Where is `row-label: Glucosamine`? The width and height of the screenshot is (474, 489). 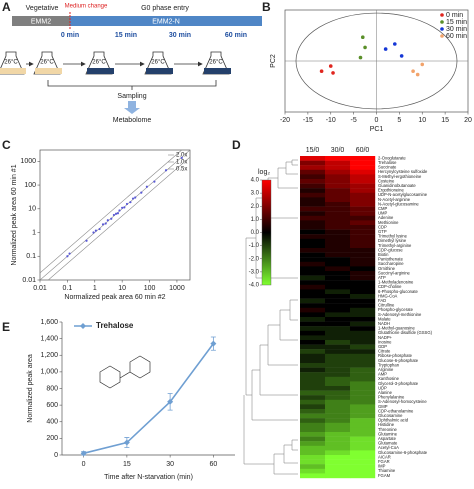 row-label: Glucosamine is located at coordinates (390, 415).